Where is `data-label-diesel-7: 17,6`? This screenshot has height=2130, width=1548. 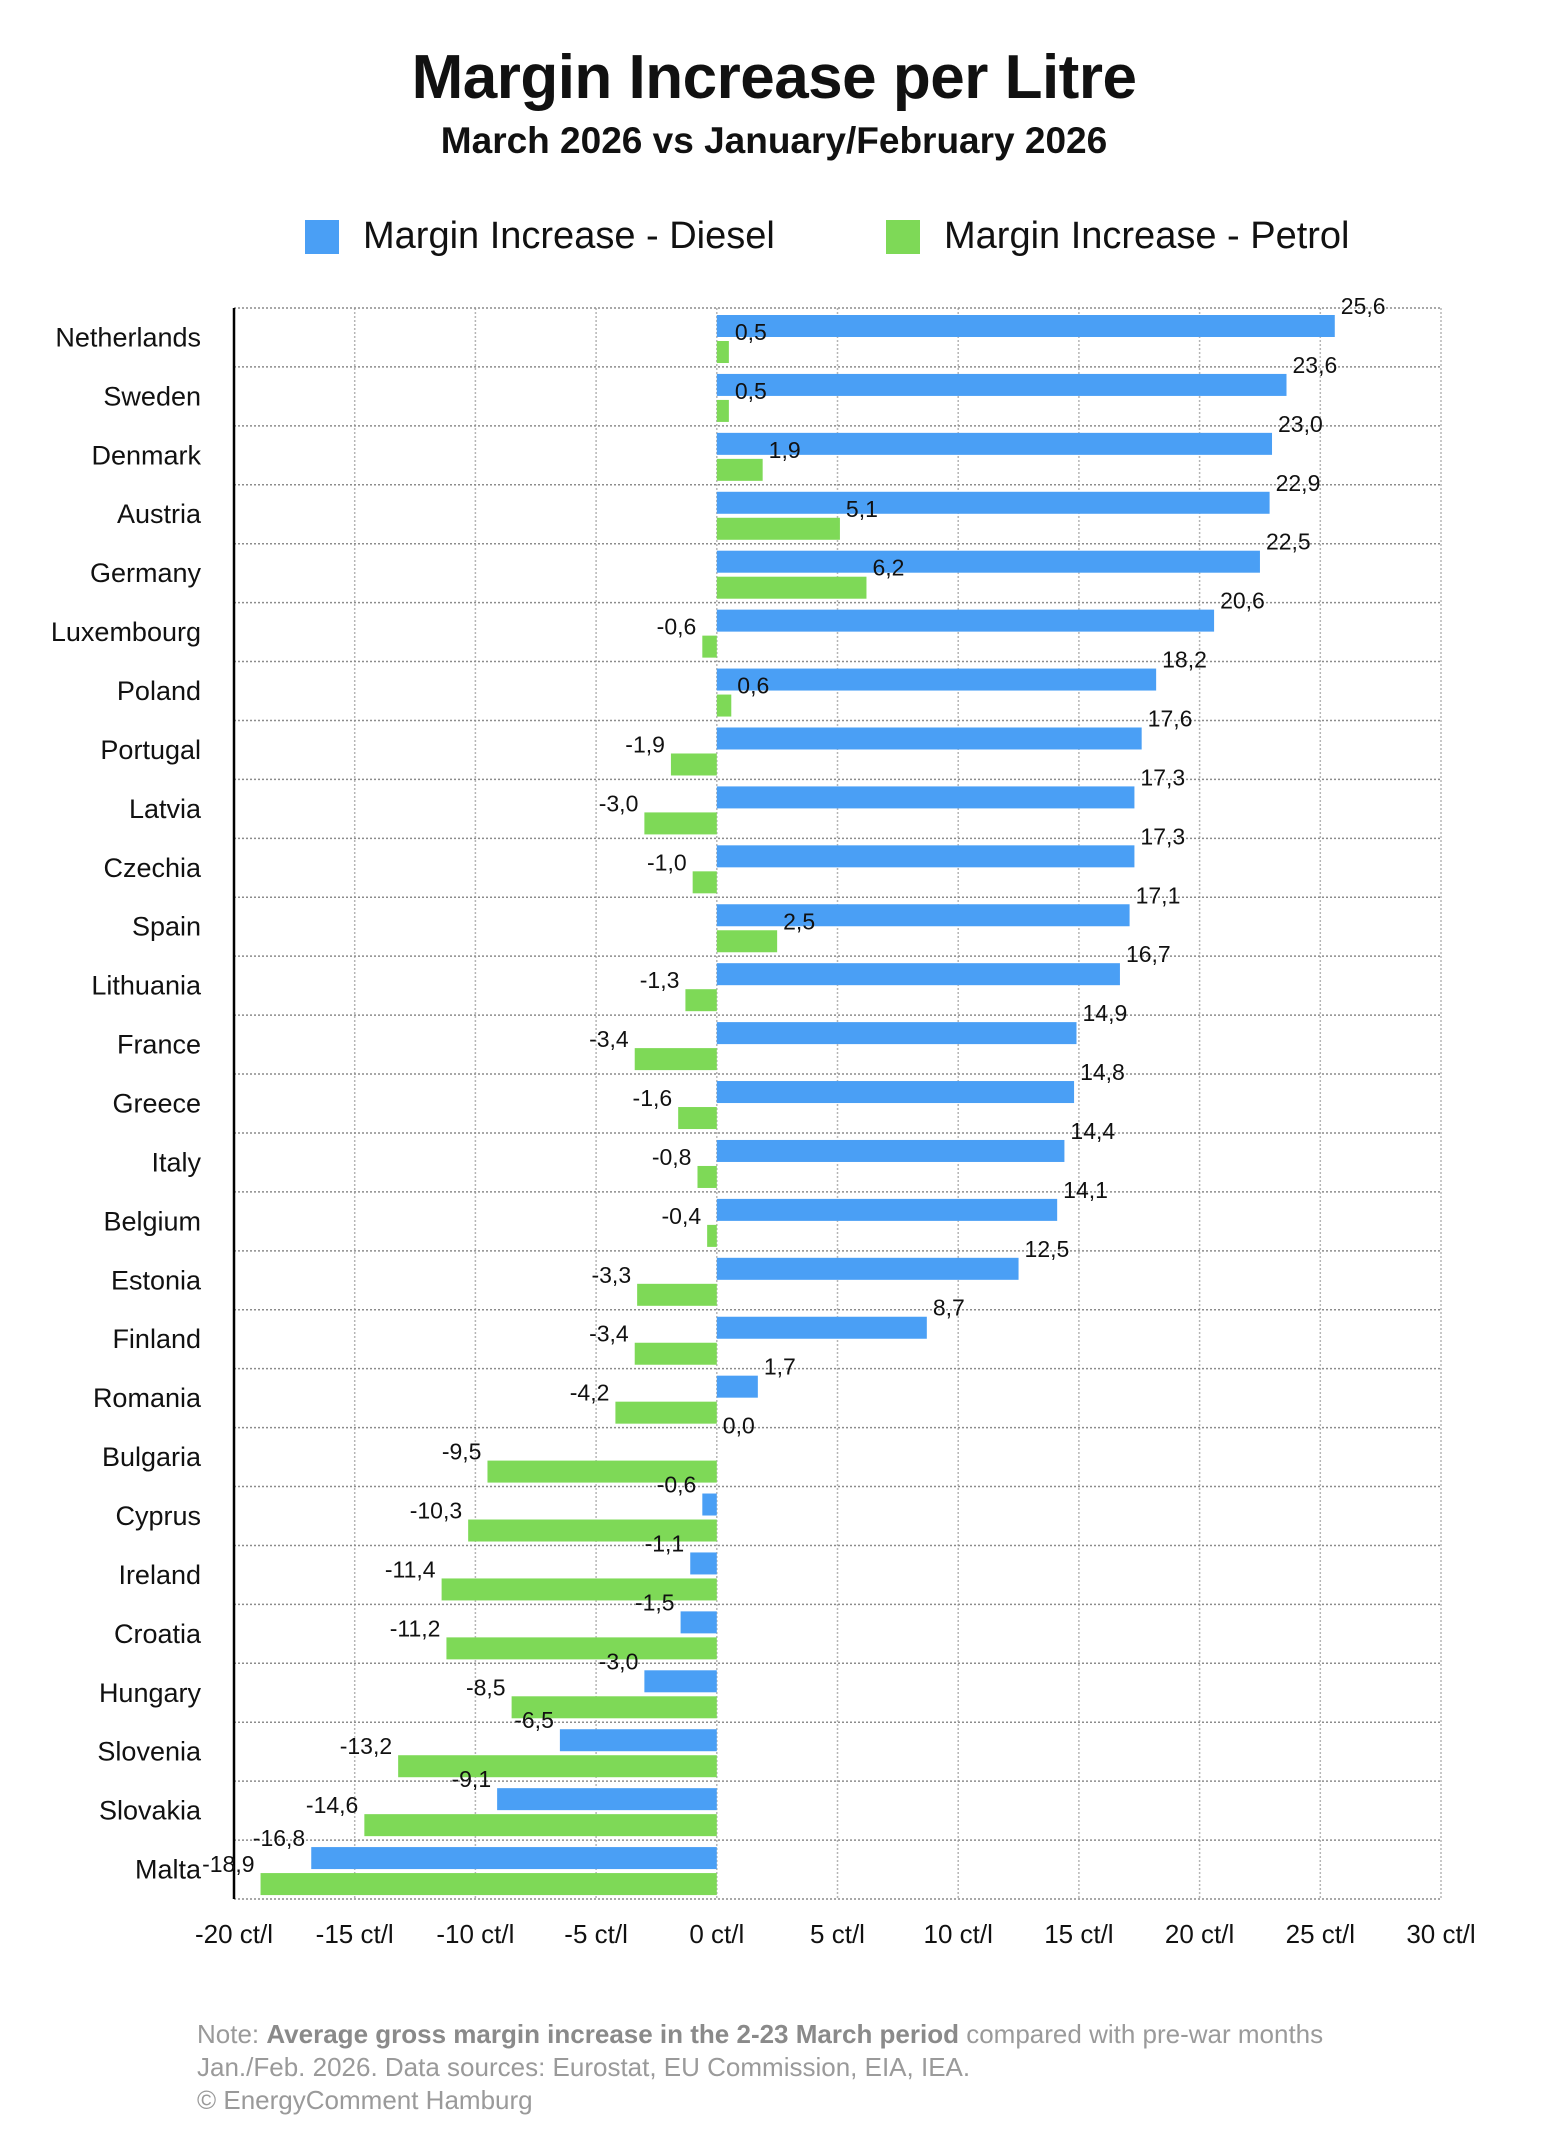
data-label-diesel-7: 17,6 is located at coordinates (1170, 718).